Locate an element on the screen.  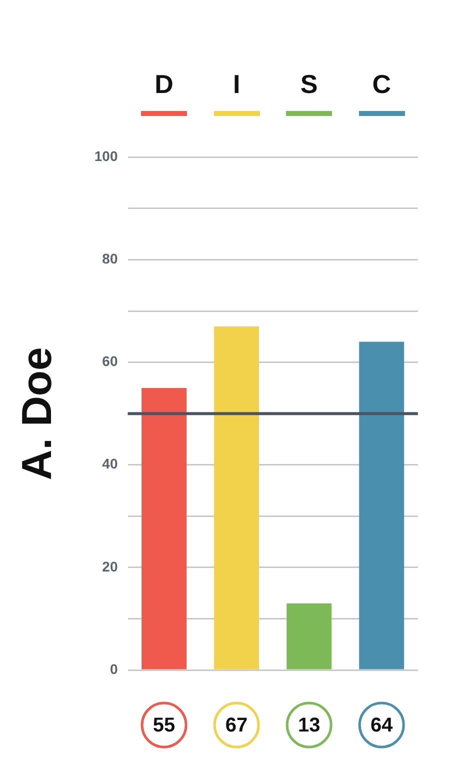
x-tick-label: S is located at coordinates (309, 83).